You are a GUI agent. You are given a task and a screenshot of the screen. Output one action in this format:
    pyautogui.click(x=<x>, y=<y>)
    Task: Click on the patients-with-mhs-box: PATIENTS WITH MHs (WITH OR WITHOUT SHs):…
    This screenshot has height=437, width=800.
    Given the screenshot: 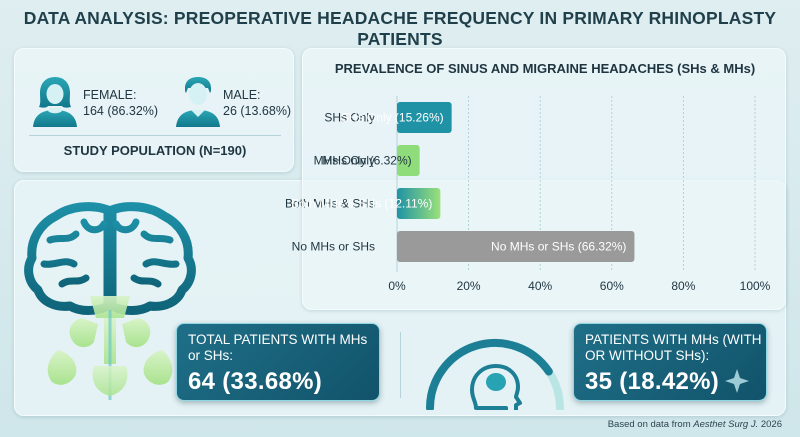 What is the action you would take?
    pyautogui.click(x=670, y=362)
    